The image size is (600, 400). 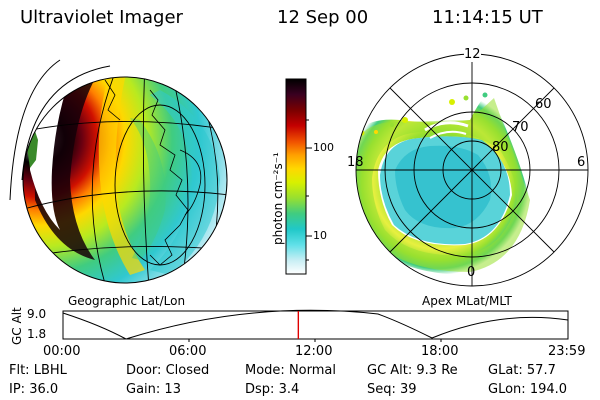 What do you see at coordinates (272, 389) in the screenshot?
I see `footer-dsp: Dsp: 3.4` at bounding box center [272, 389].